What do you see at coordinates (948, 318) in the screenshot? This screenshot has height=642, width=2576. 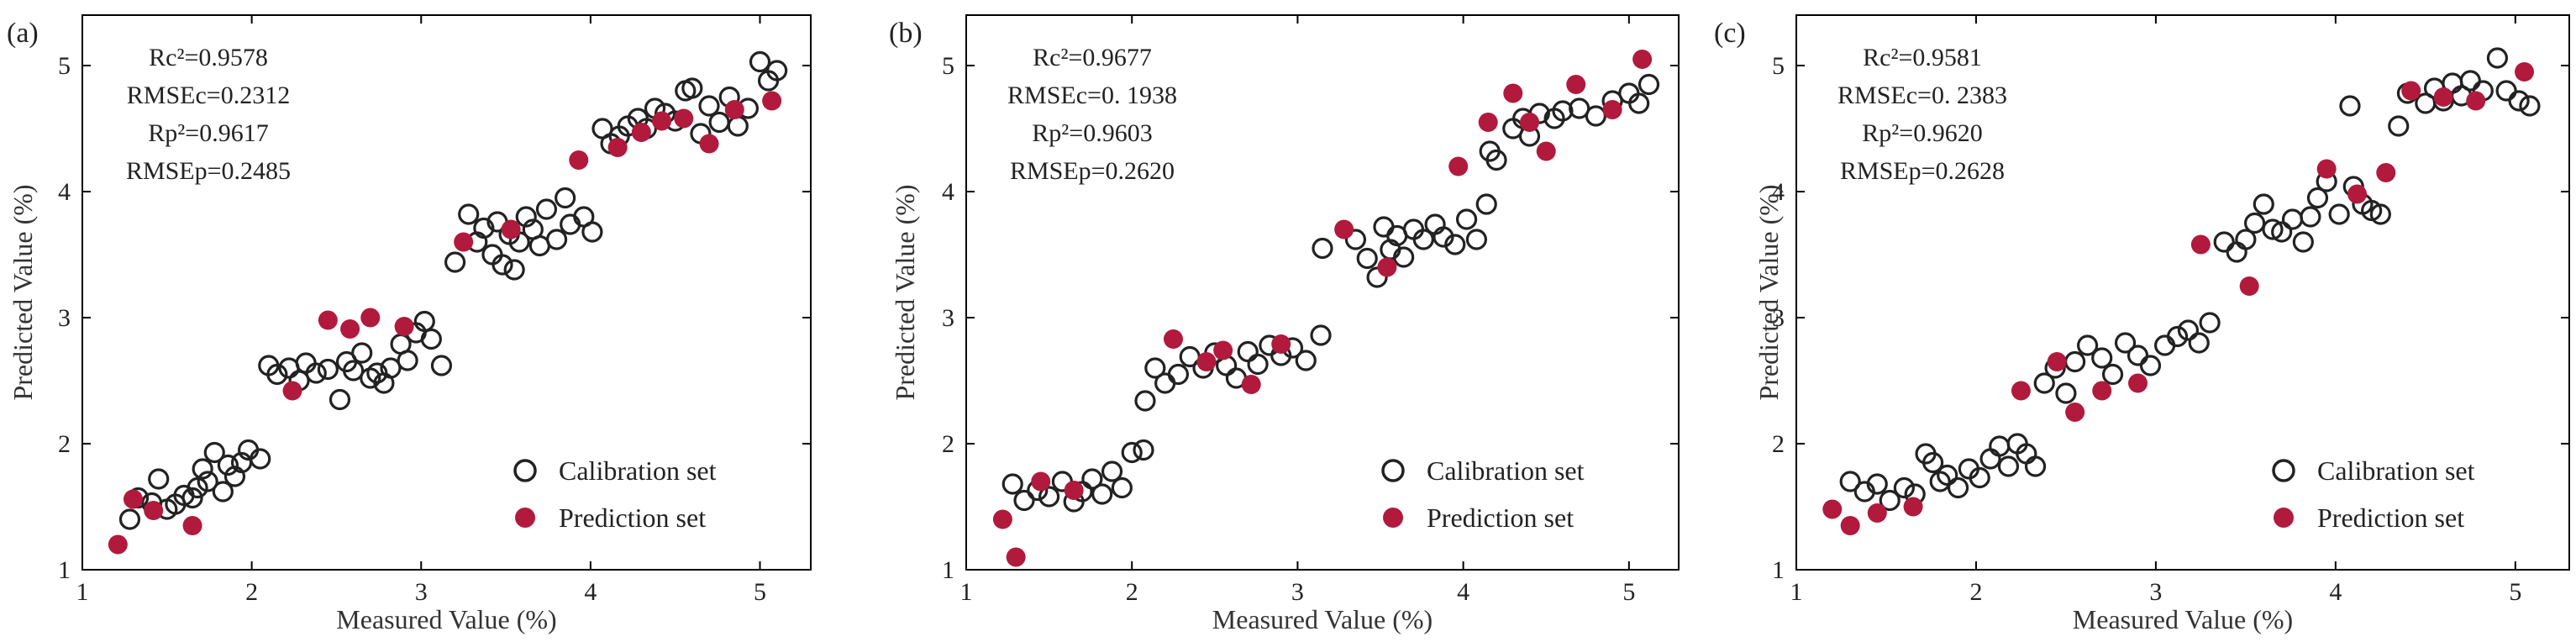 I see `y-tick-label: 3` at bounding box center [948, 318].